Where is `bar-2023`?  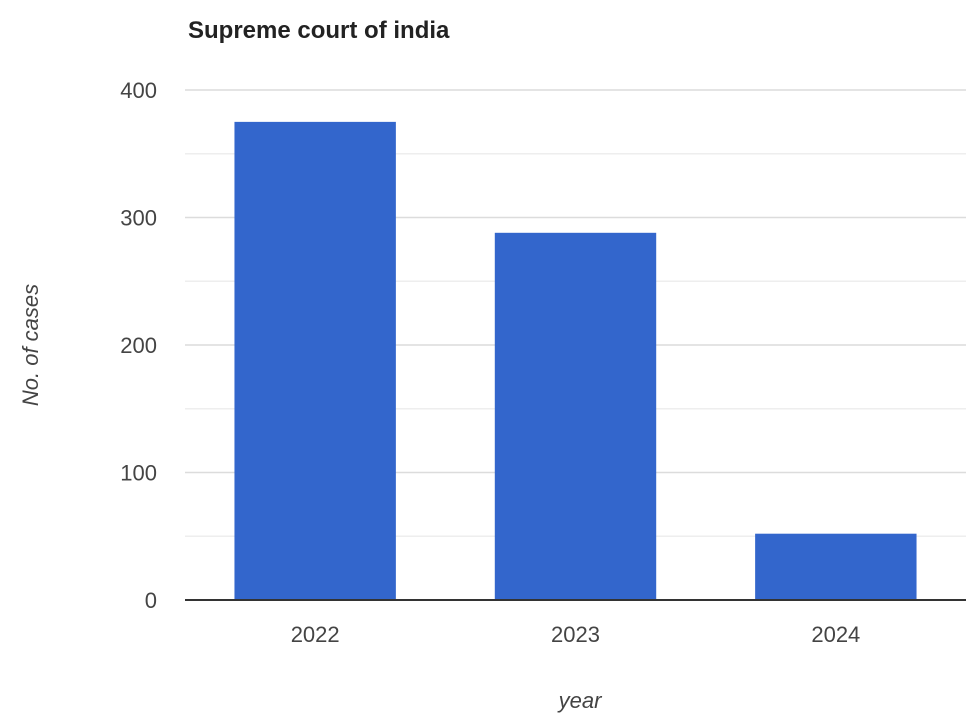
bar-2023 is located at coordinates (575, 416).